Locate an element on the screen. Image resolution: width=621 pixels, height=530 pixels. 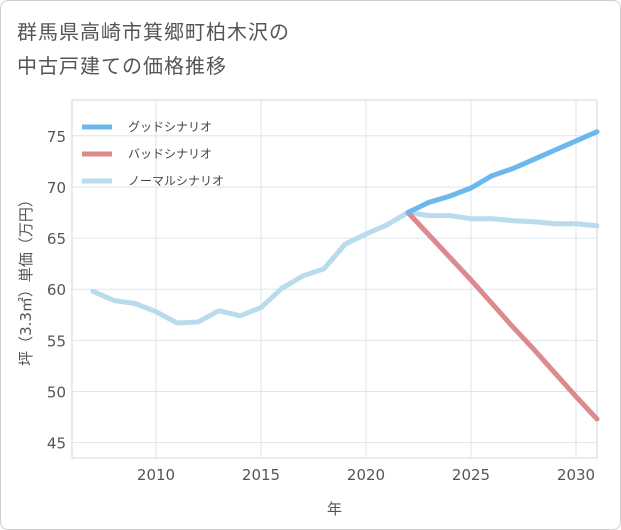
y-tick-label: 75 is located at coordinates (56, 137).